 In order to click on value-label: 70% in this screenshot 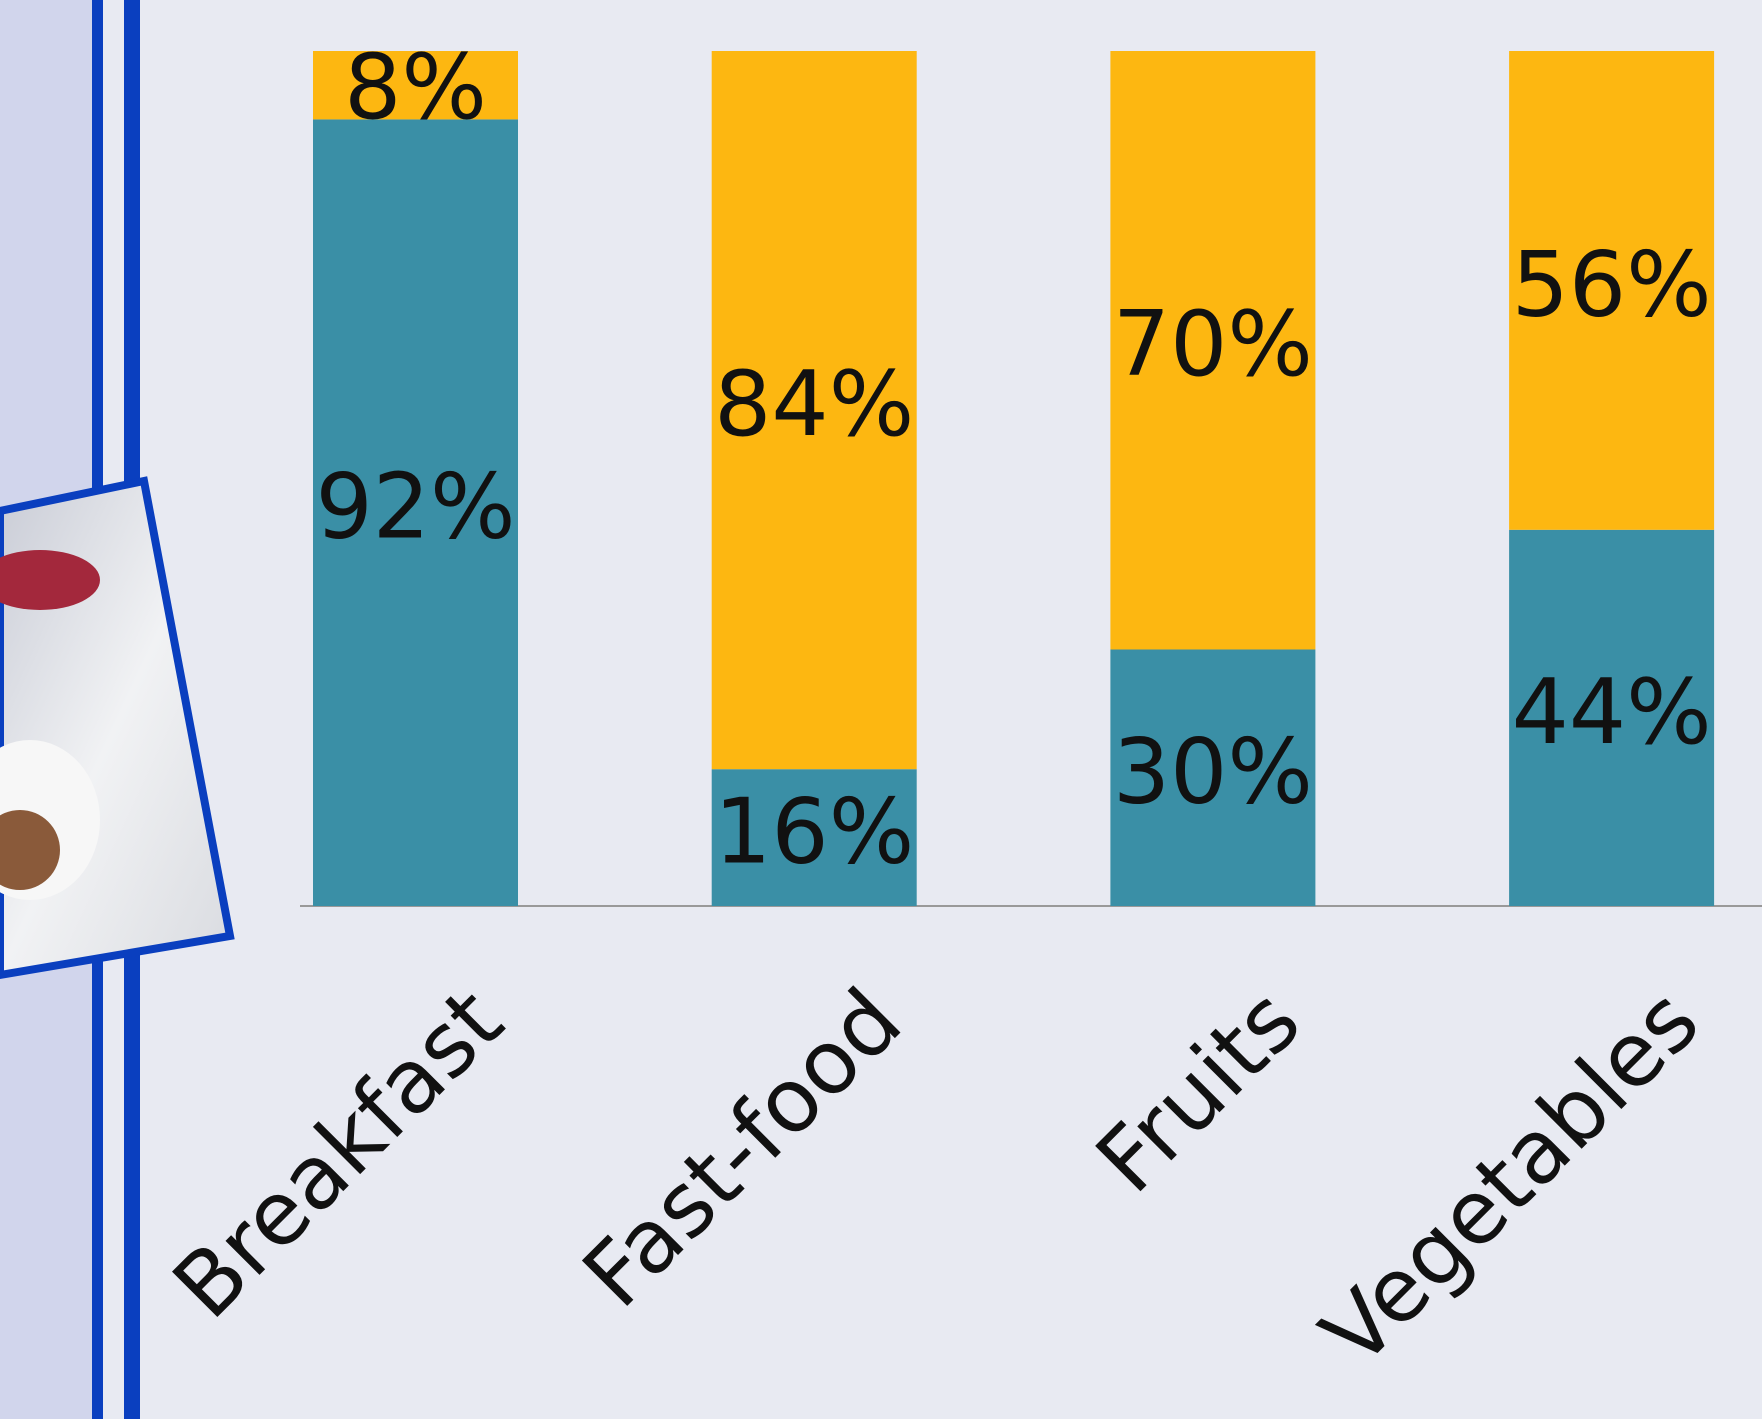, I will do `click(1213, 344)`.